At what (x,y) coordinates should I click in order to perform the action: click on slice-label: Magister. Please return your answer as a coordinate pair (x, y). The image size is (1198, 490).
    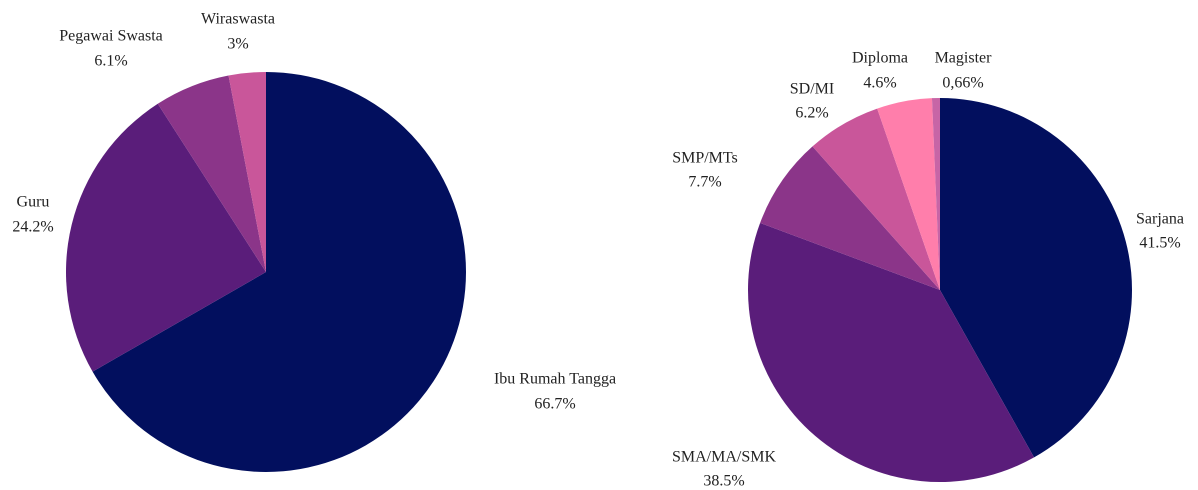
    Looking at the image, I should click on (964, 58).